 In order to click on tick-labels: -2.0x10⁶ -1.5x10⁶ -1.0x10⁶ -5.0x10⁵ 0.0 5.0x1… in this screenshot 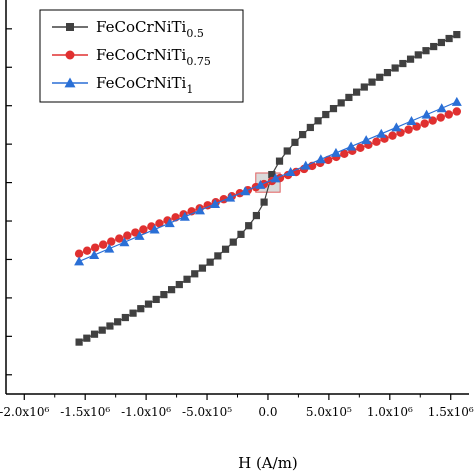, I will do `click(237, 412)`.